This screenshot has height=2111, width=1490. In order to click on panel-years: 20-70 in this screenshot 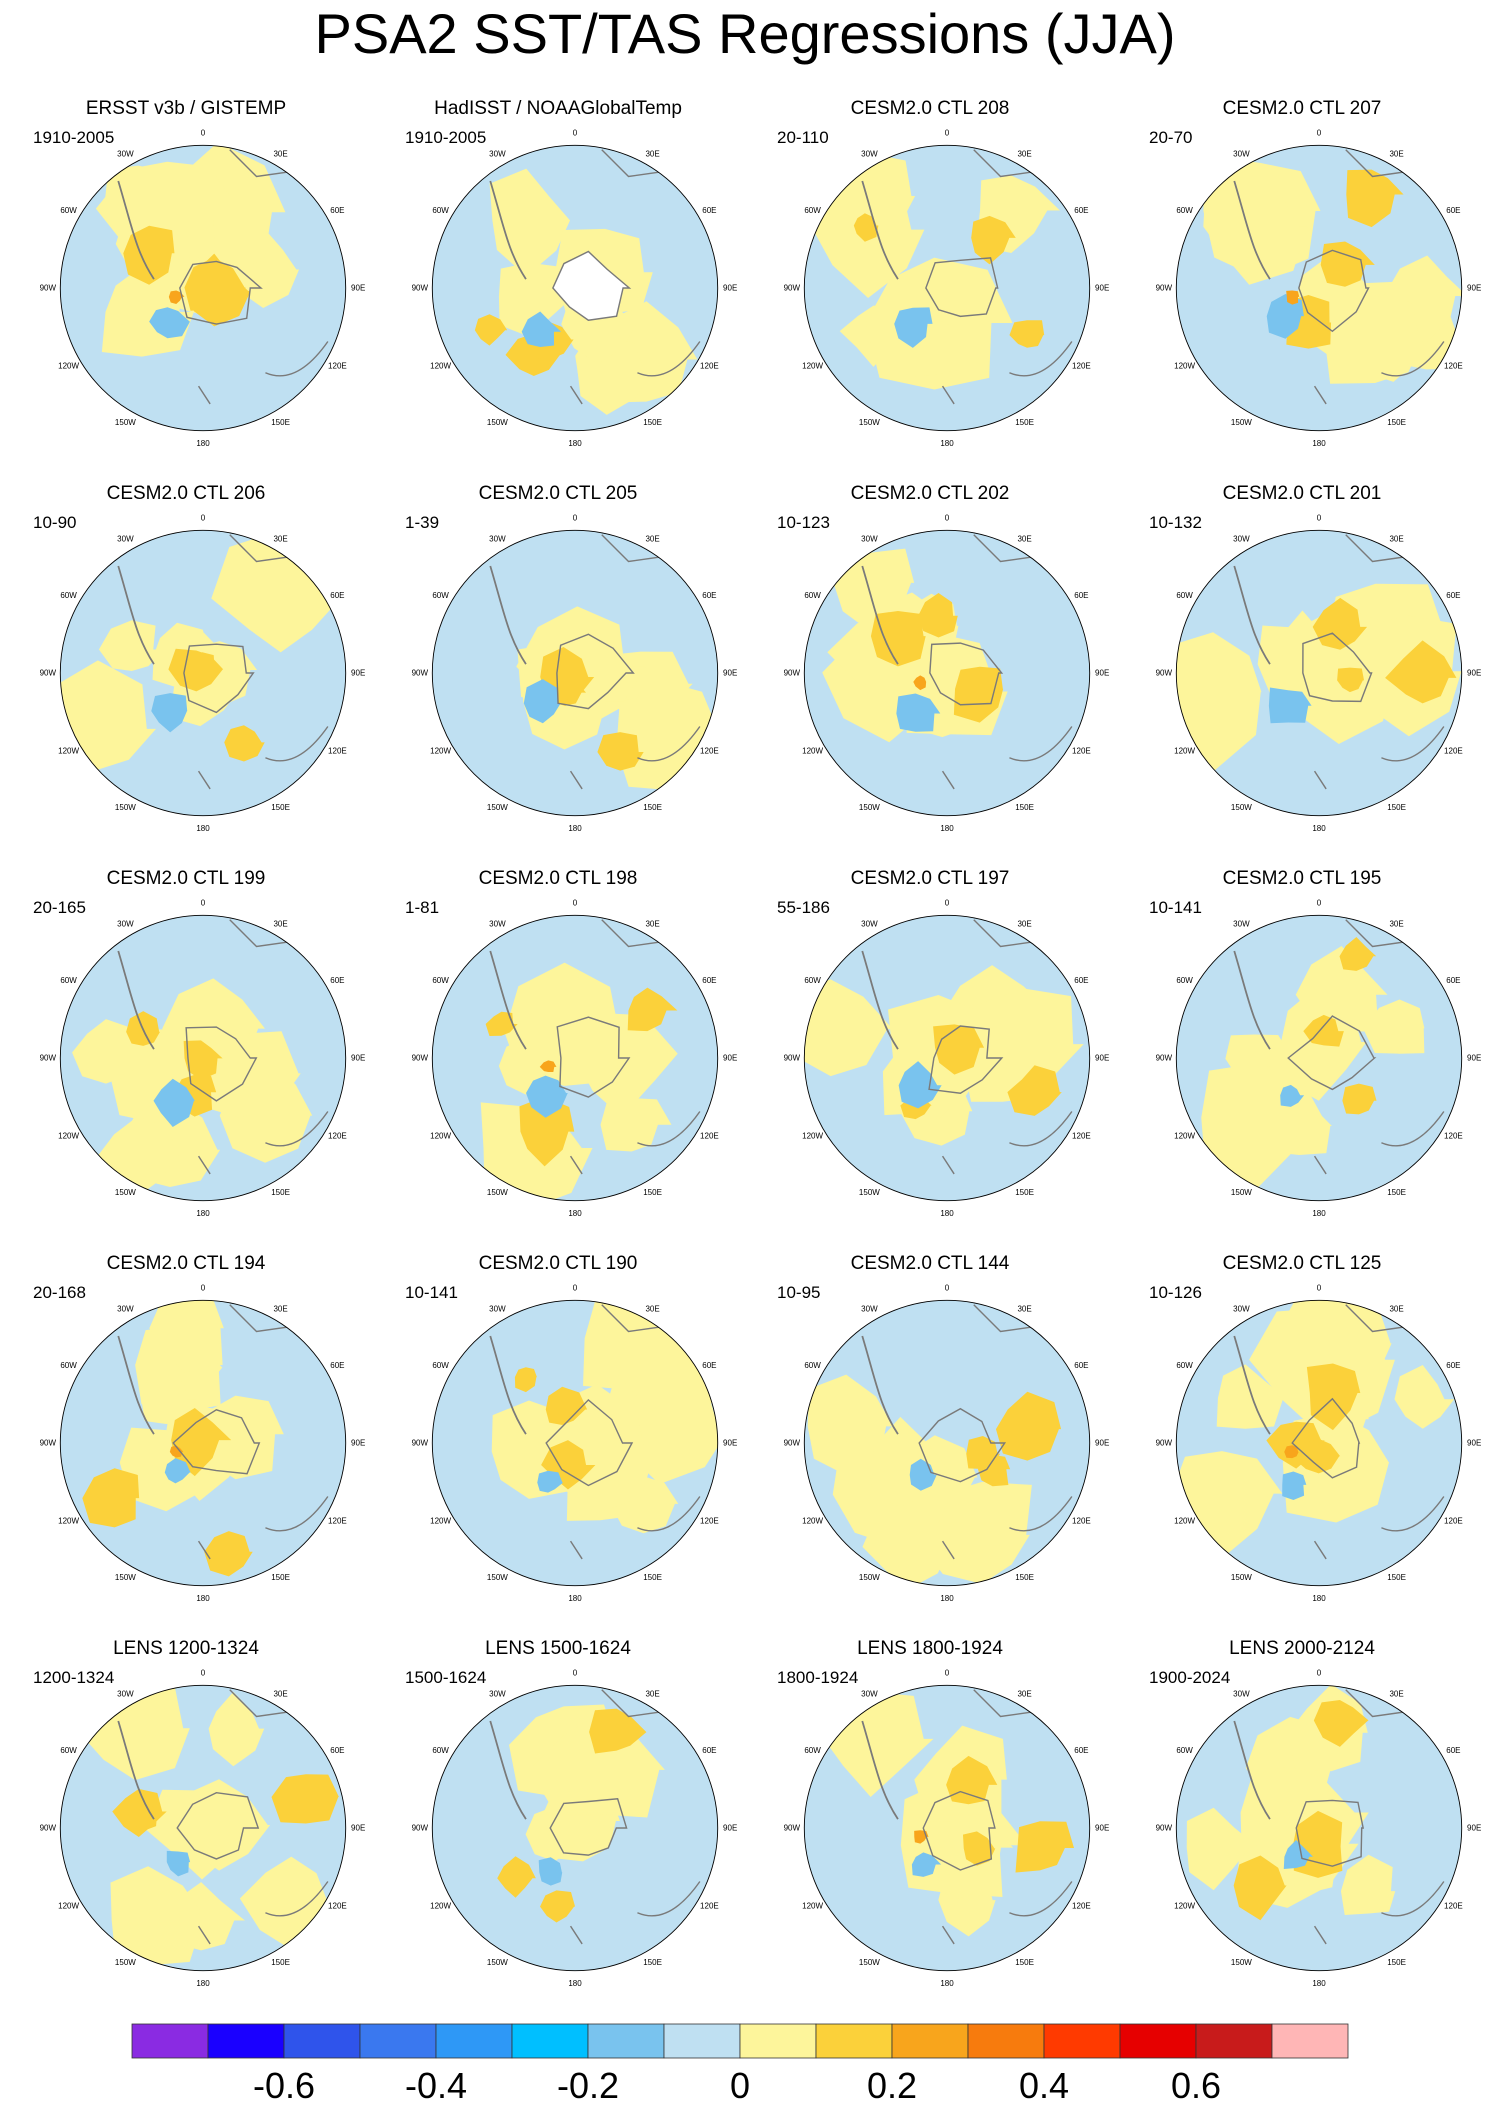, I will do `click(1171, 137)`.